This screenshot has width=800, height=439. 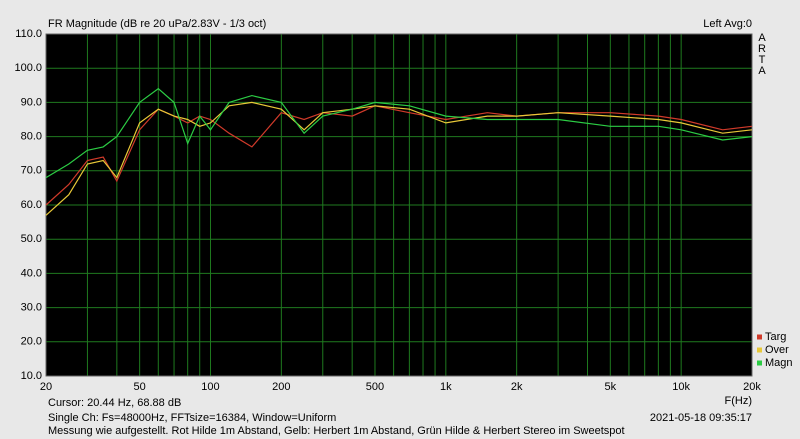 What do you see at coordinates (114, 403) in the screenshot?
I see `cursor-readout: Cursor: 20.44 Hz, 68.88 dB` at bounding box center [114, 403].